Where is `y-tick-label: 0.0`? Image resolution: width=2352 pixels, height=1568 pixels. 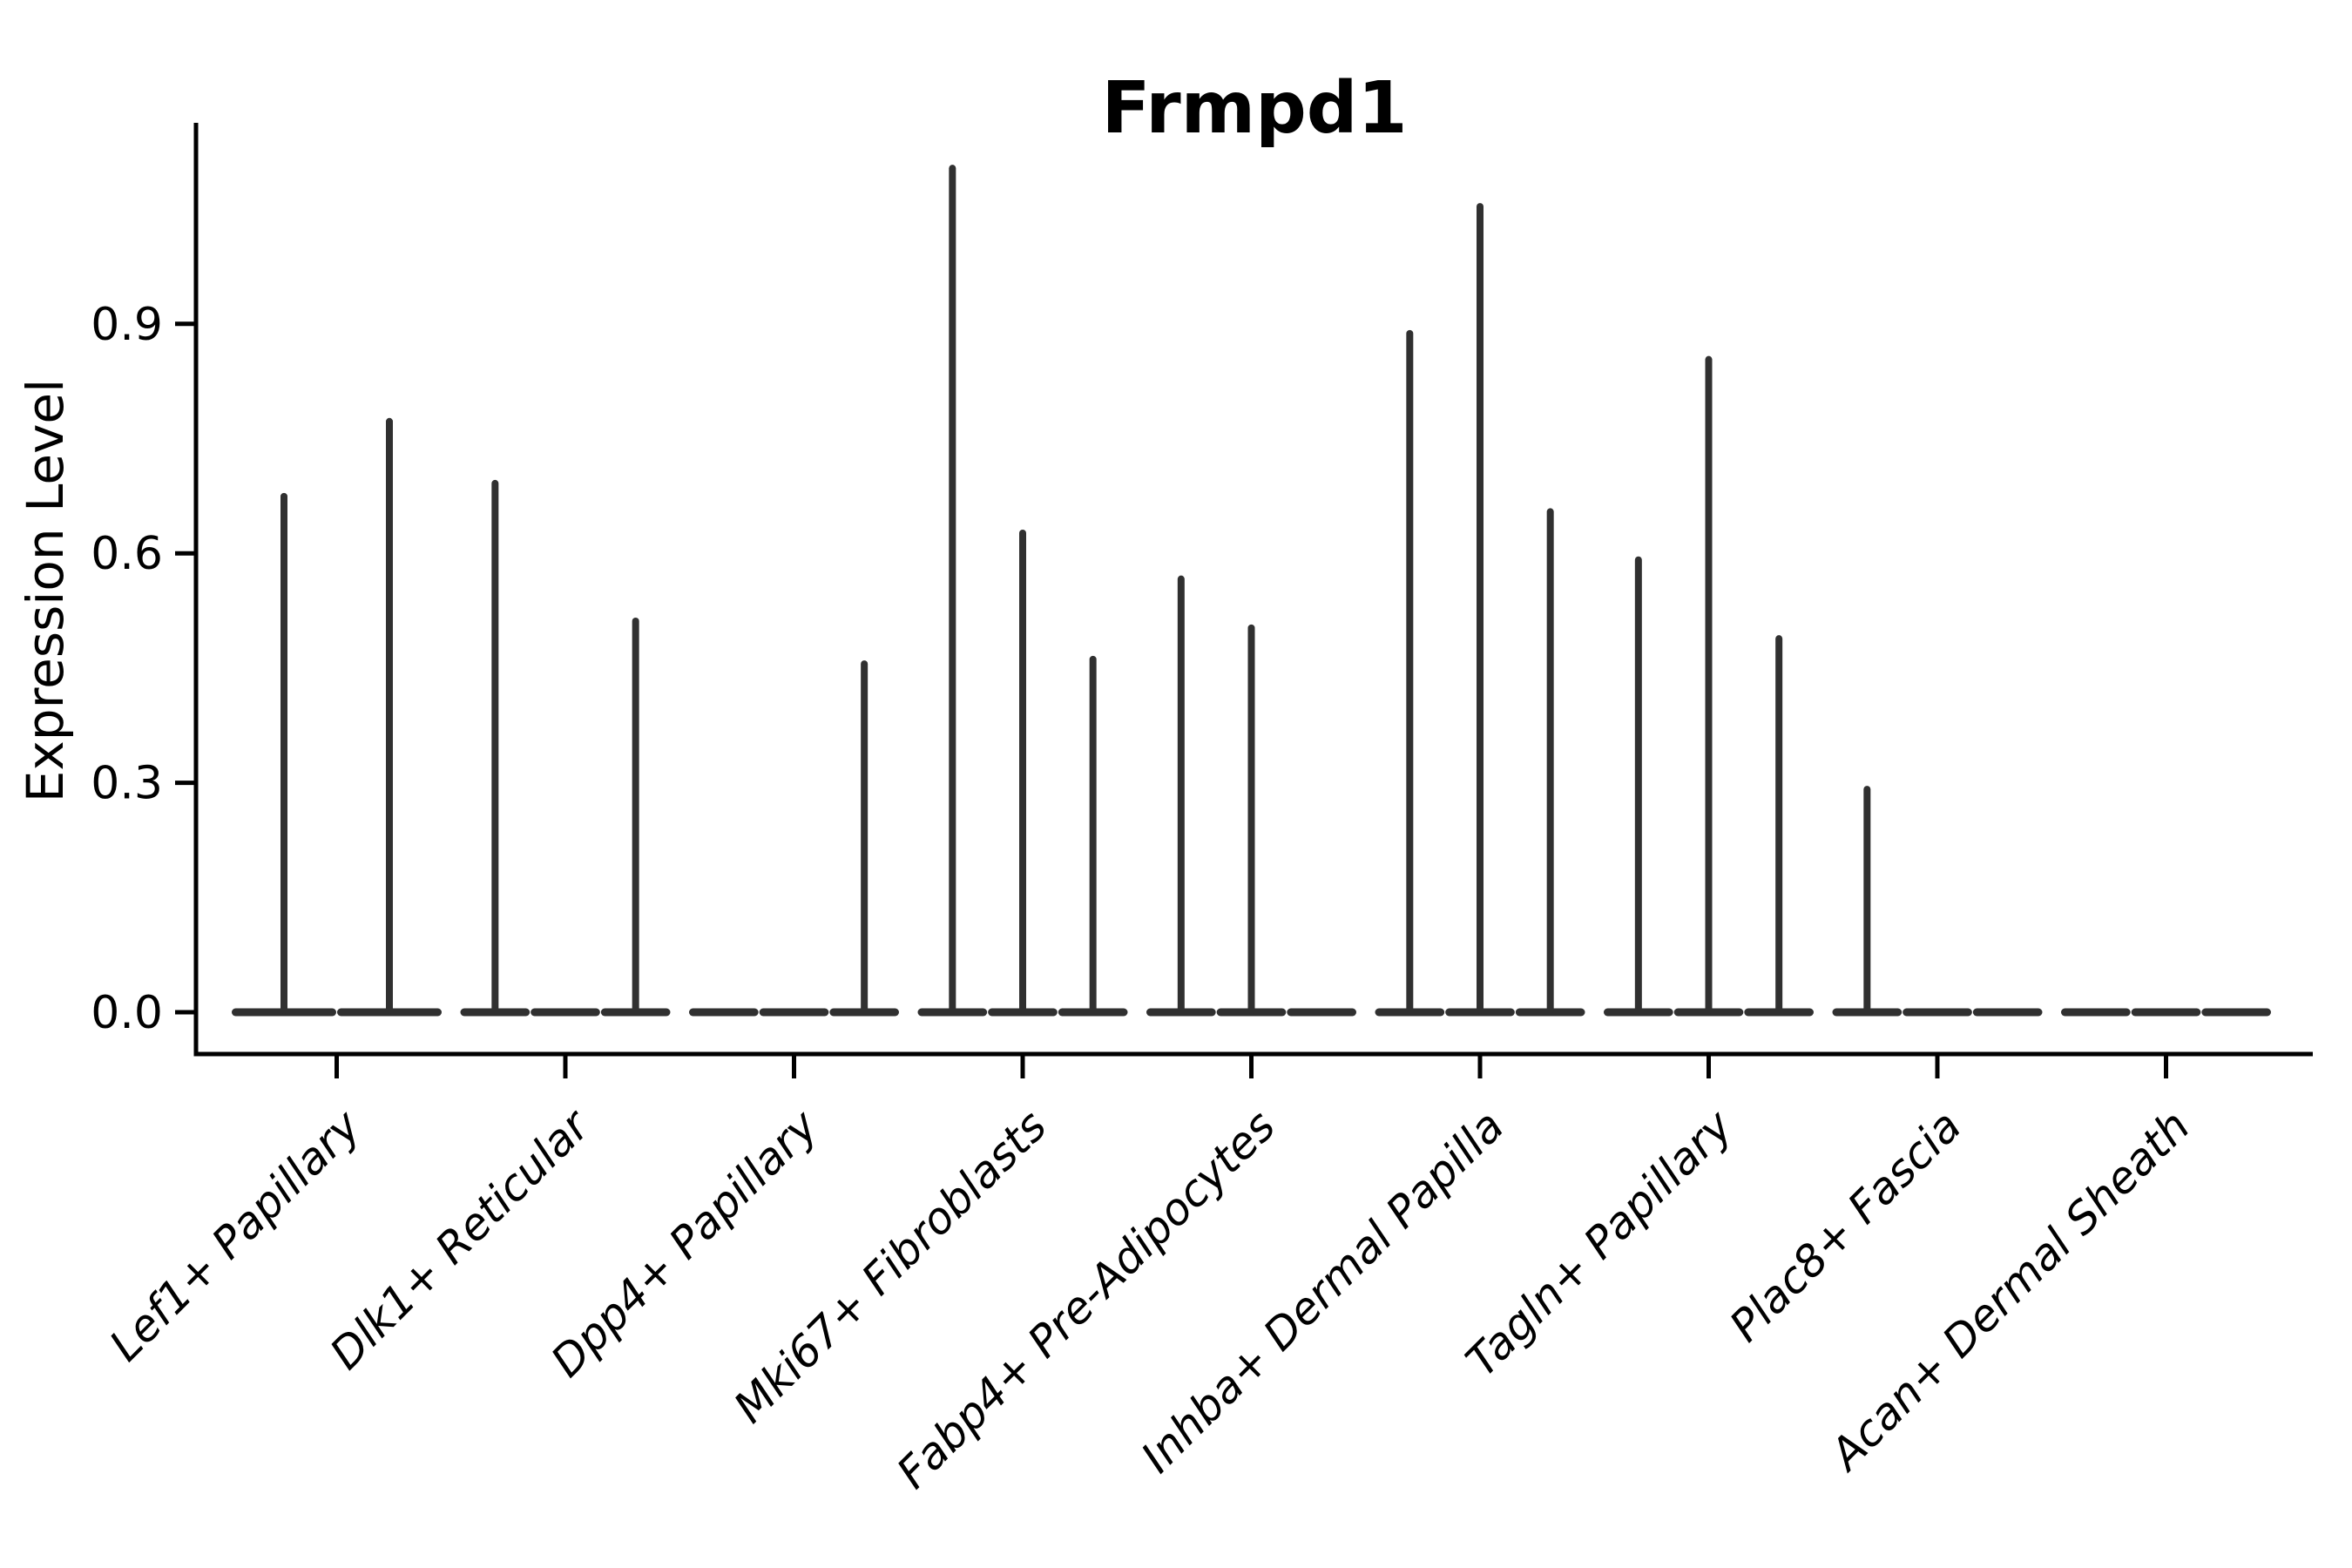 y-tick-label: 0.0 is located at coordinates (127, 1013).